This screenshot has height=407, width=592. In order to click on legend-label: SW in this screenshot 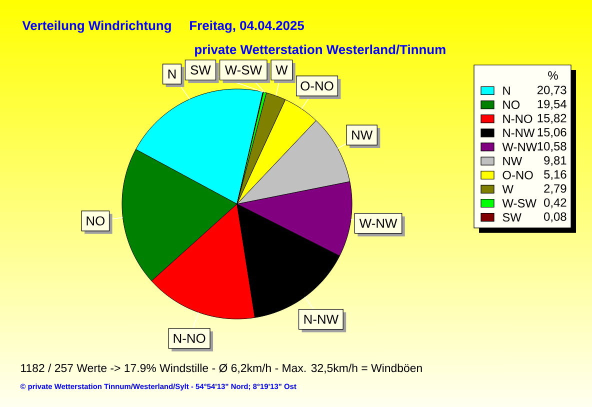, I will do `click(512, 217)`.